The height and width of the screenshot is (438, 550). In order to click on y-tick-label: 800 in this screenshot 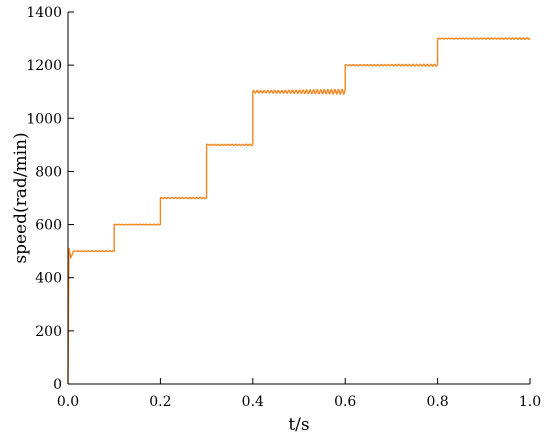, I will do `click(48, 172)`.